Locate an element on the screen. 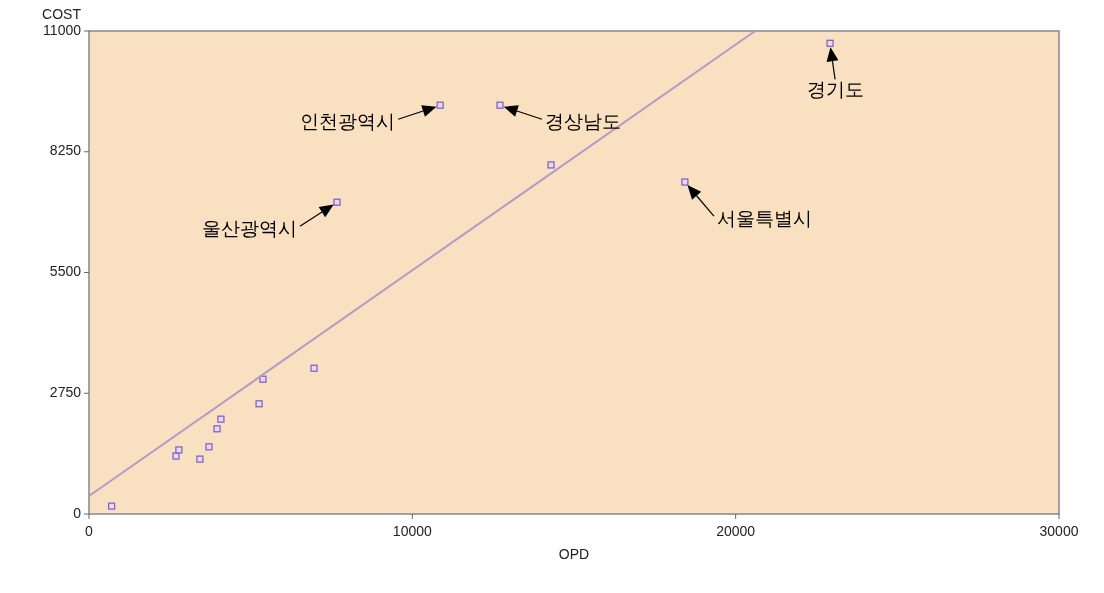  y-tick-label: 8250 is located at coordinates (65, 150).